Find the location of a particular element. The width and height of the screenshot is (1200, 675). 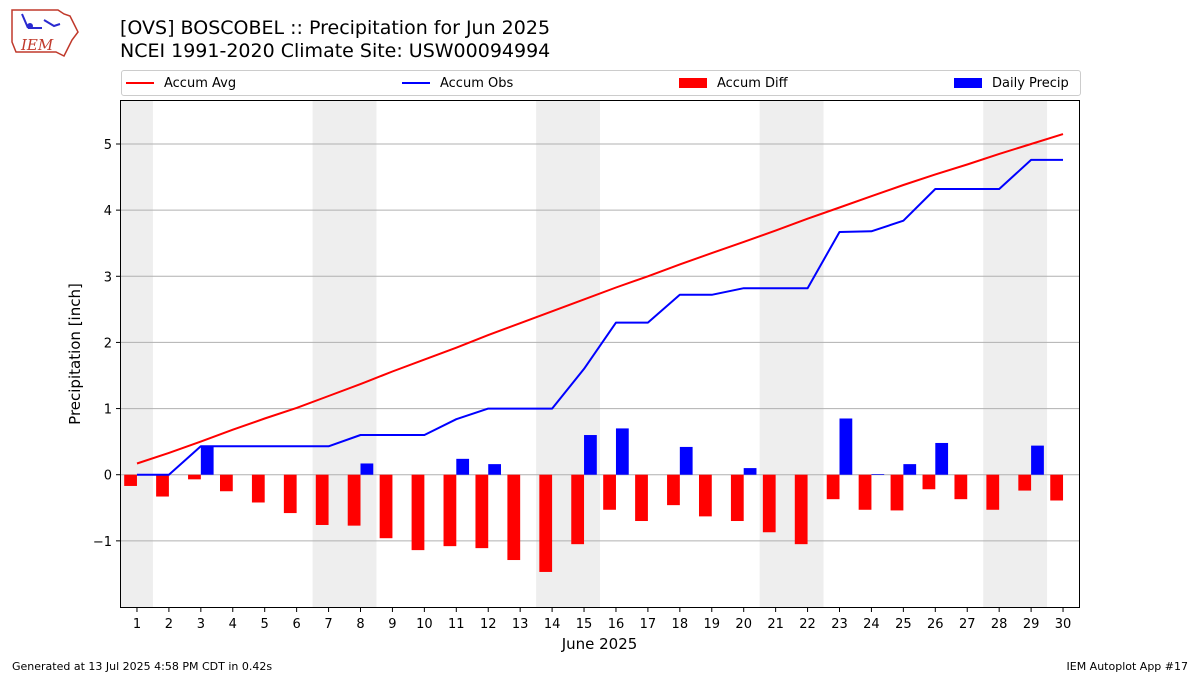

x-tick-label-9: 9 is located at coordinates (392, 624).